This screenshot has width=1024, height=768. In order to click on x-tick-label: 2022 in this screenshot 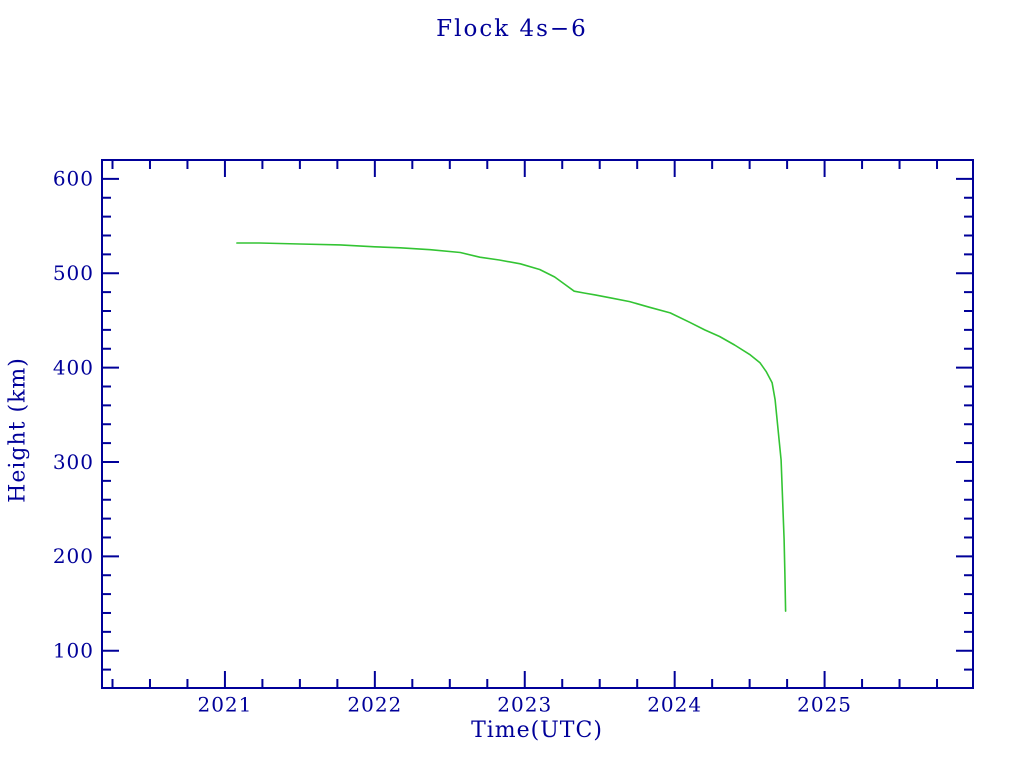, I will do `click(374, 704)`.